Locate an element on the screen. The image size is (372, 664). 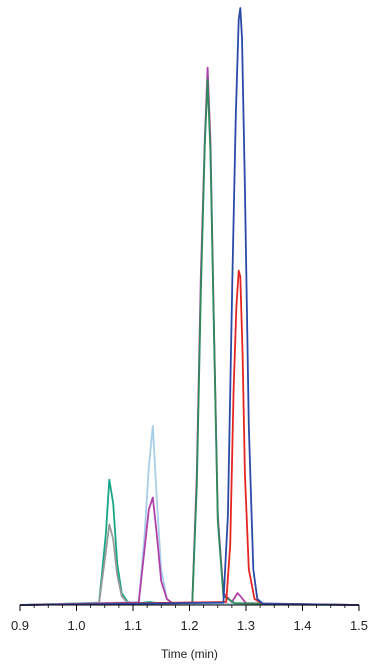
x-axis-title: Time (min) is located at coordinates (189, 654).